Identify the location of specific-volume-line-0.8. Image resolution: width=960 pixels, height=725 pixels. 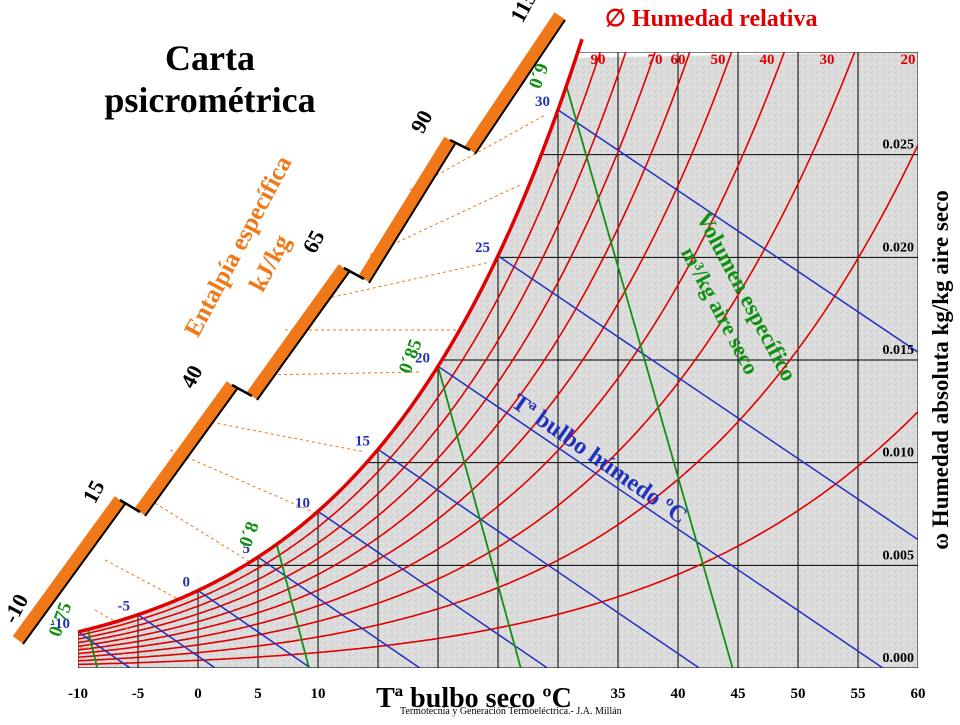
(292, 606).